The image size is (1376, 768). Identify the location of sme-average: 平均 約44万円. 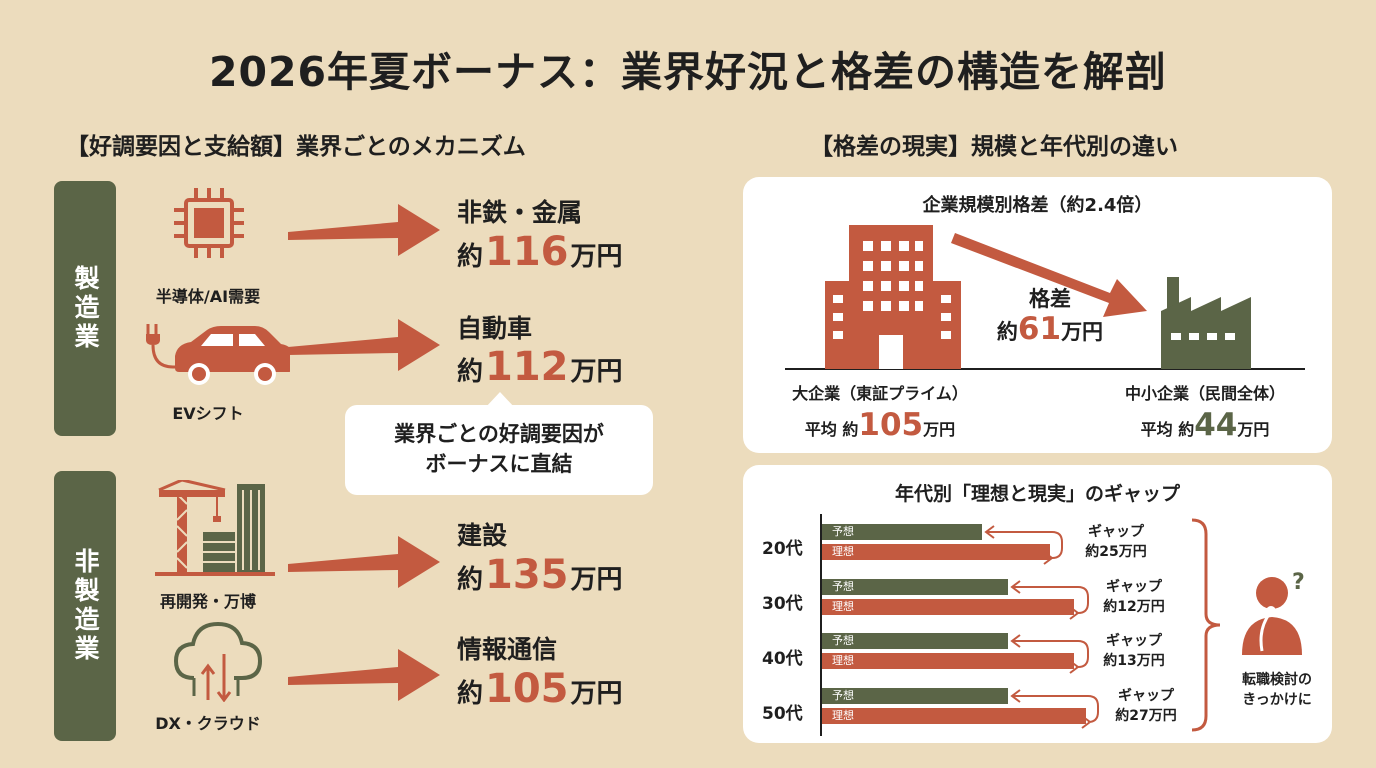
(1205, 425).